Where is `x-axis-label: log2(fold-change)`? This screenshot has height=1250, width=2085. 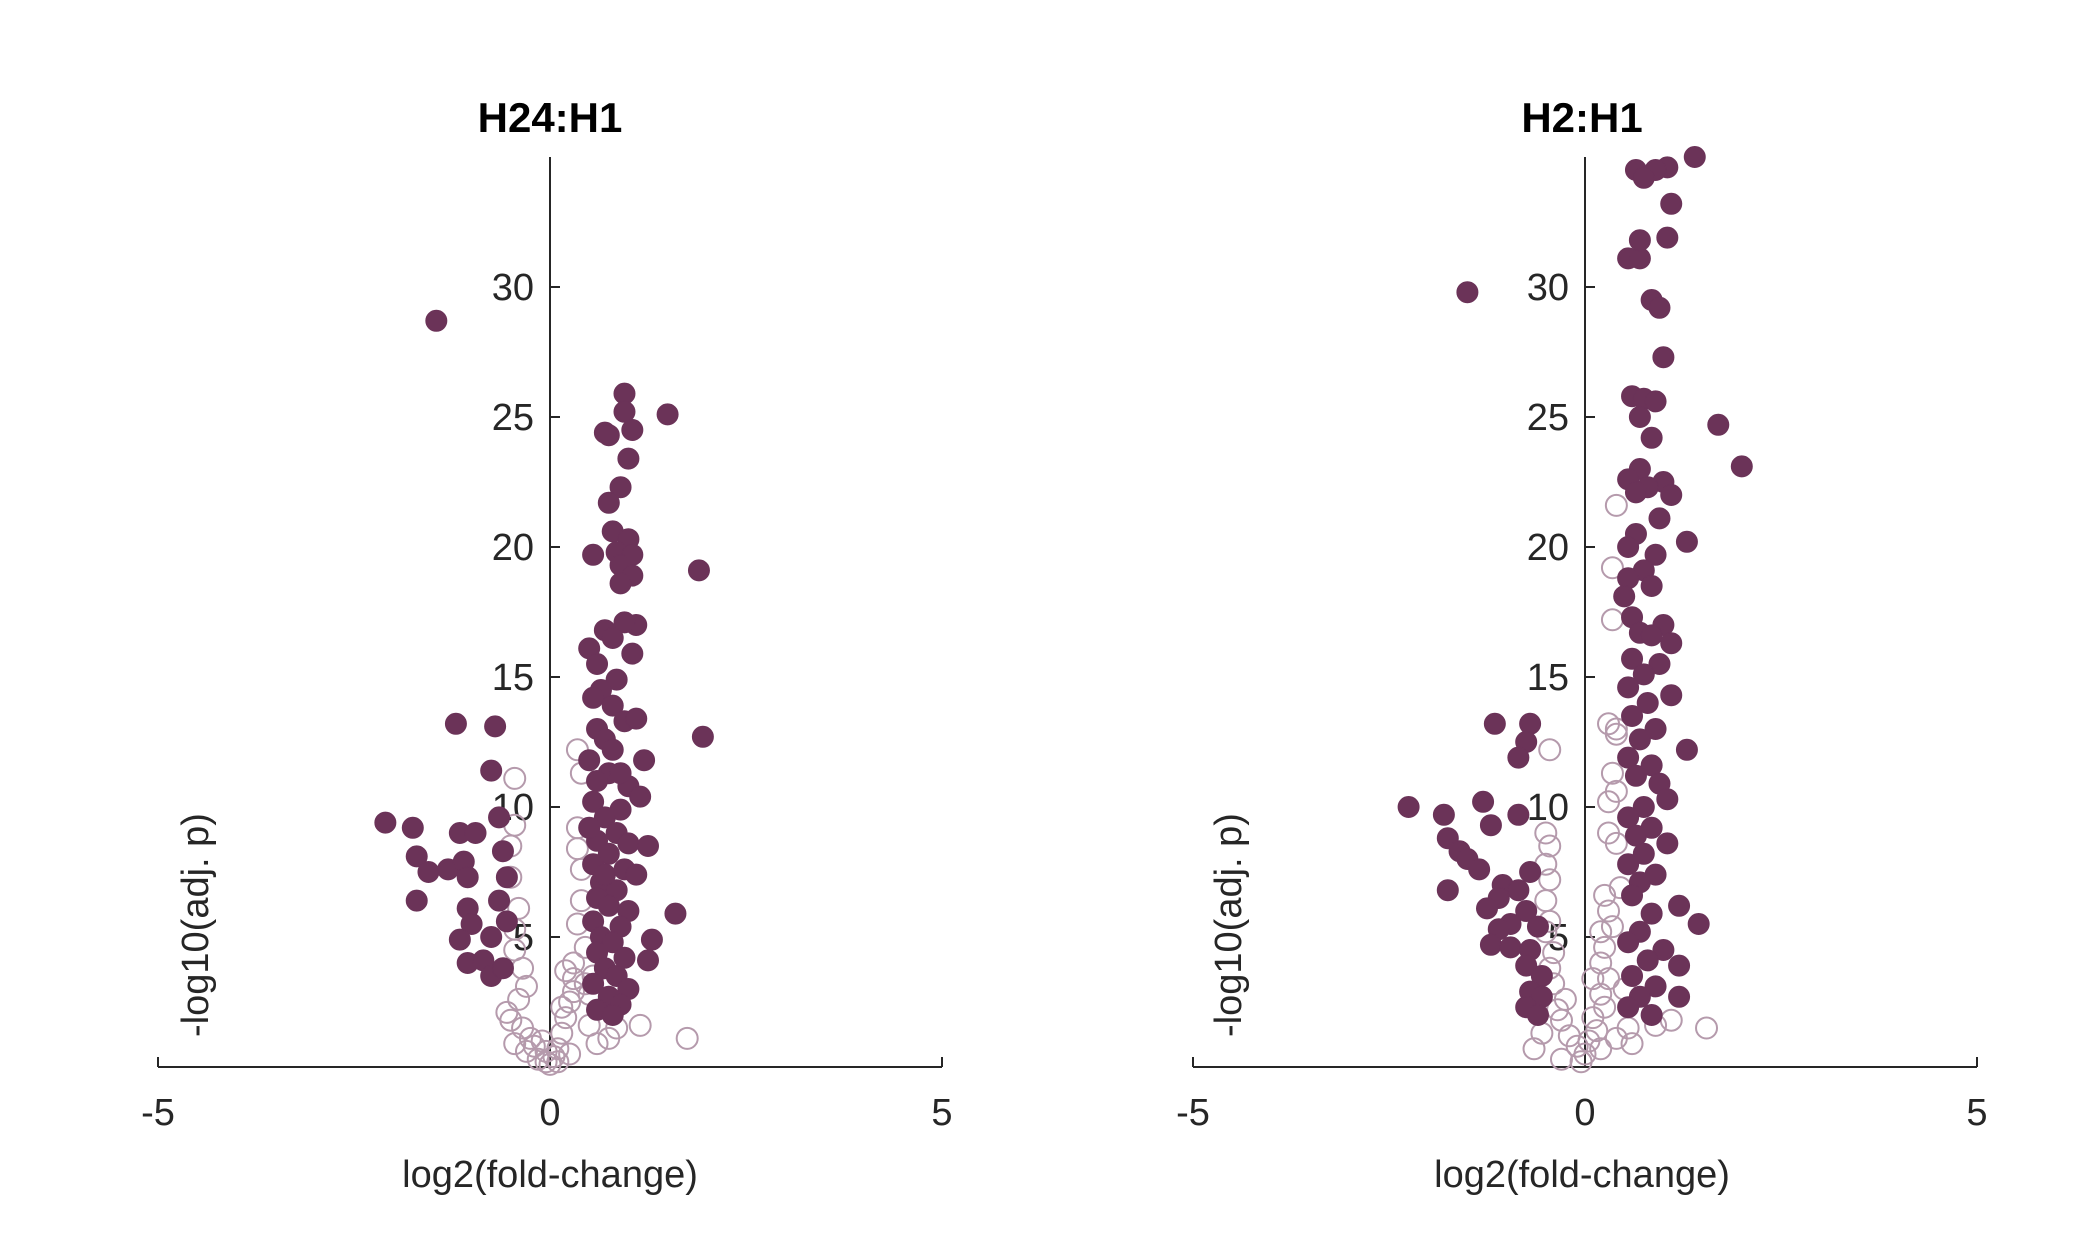
x-axis-label: log2(fold-change) is located at coordinates (1582, 1175).